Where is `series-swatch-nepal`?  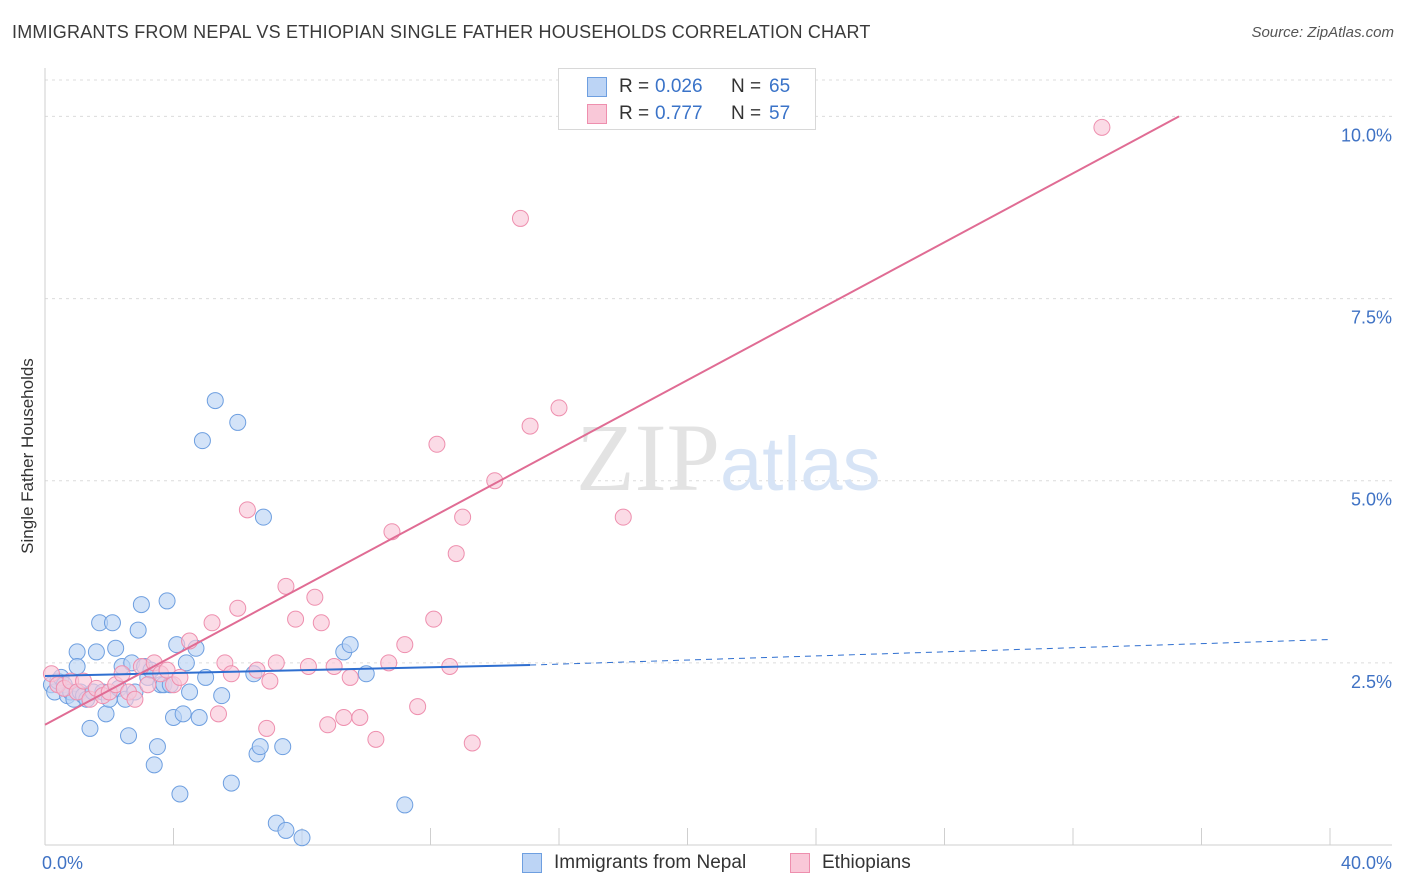 series-swatch-nepal is located at coordinates (532, 863).